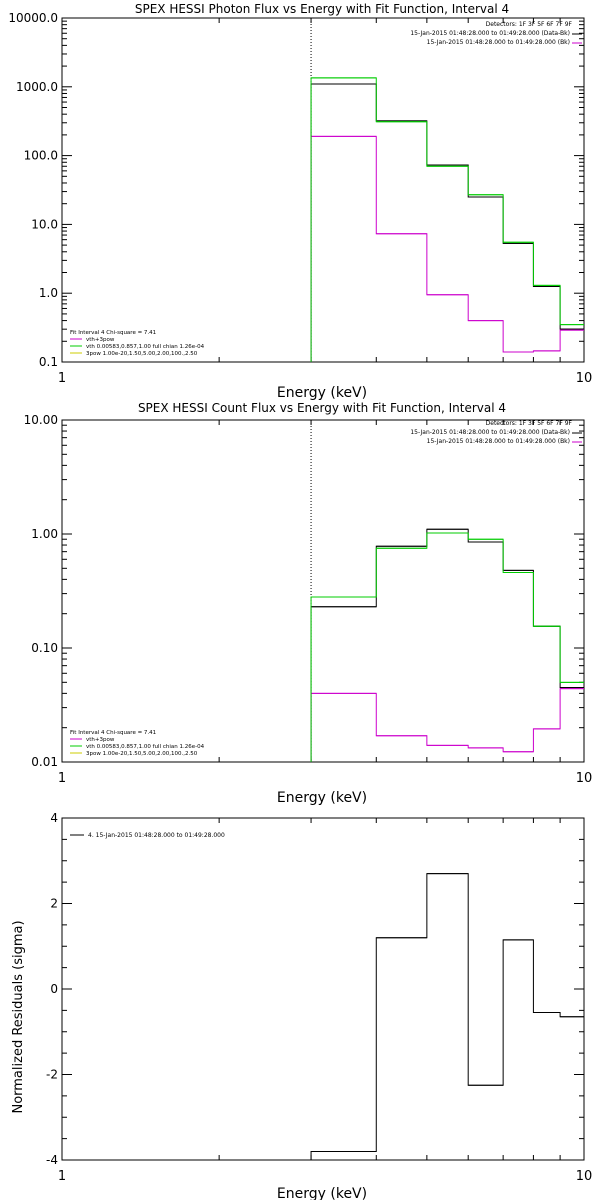  I want to click on photon-flux-data-series-line, so click(447, 222).